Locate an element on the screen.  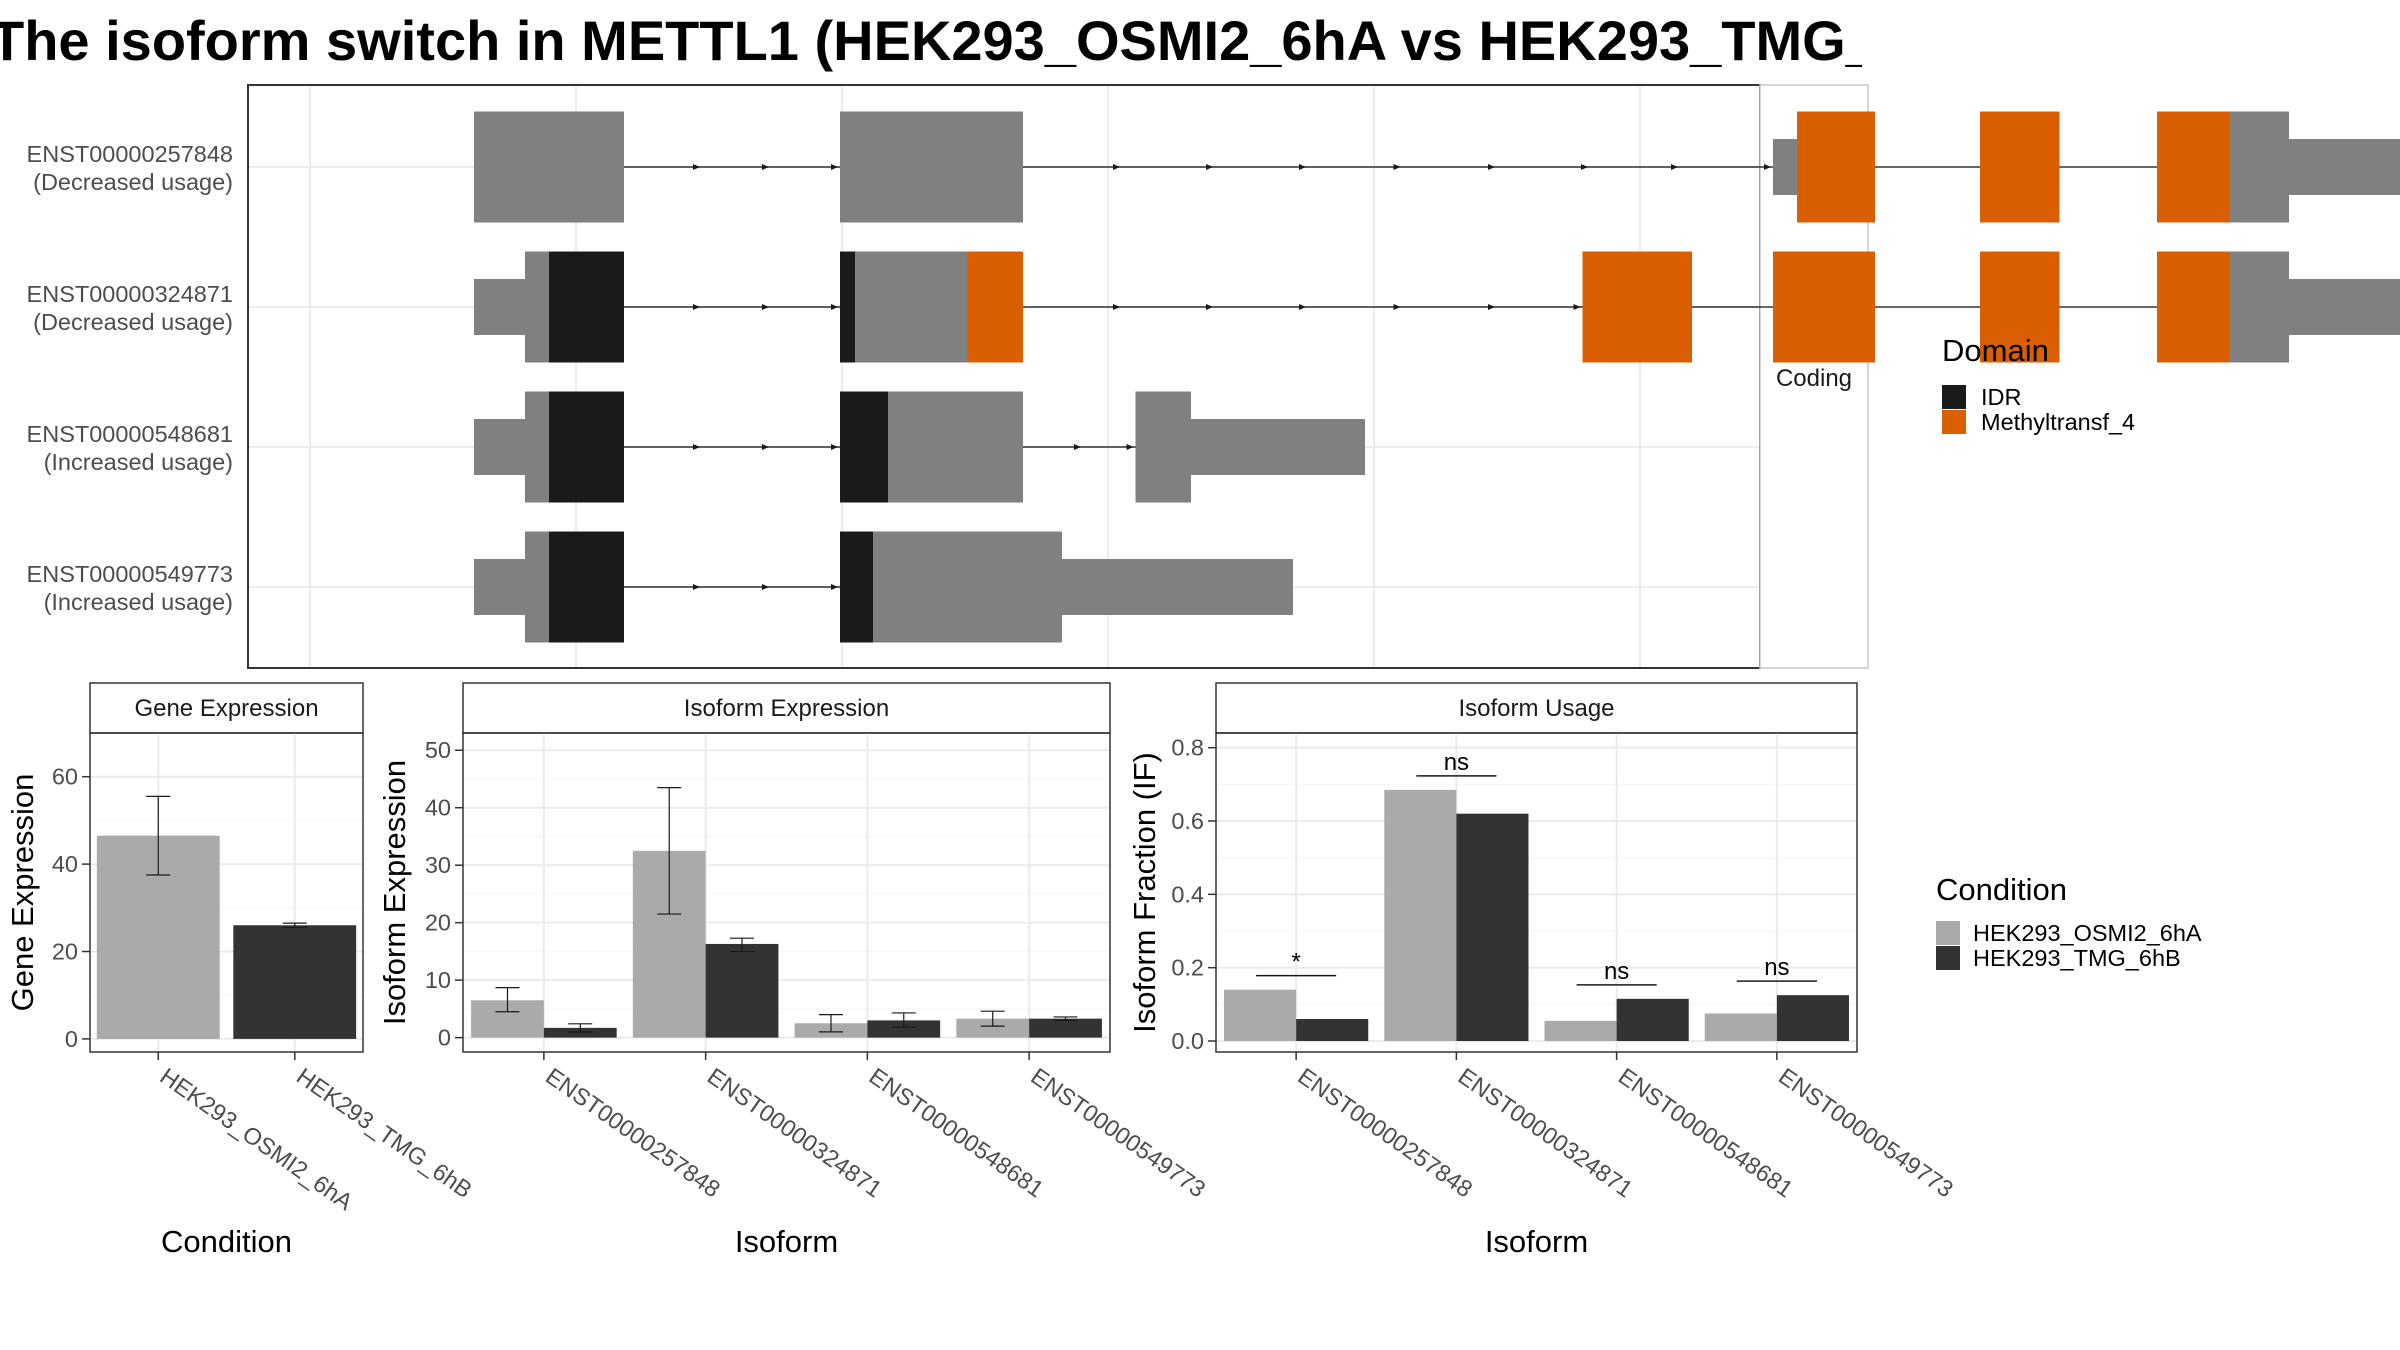
y-axis-title: Isoform Fraction (IF) is located at coordinates (1144, 892).